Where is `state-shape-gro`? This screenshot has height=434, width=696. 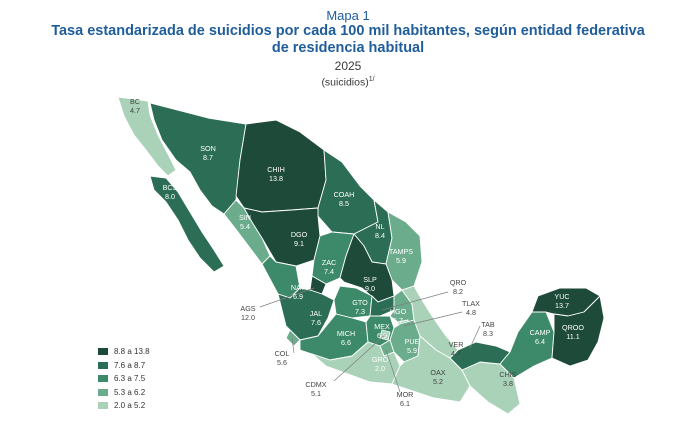 state-shape-gro is located at coordinates (356, 363).